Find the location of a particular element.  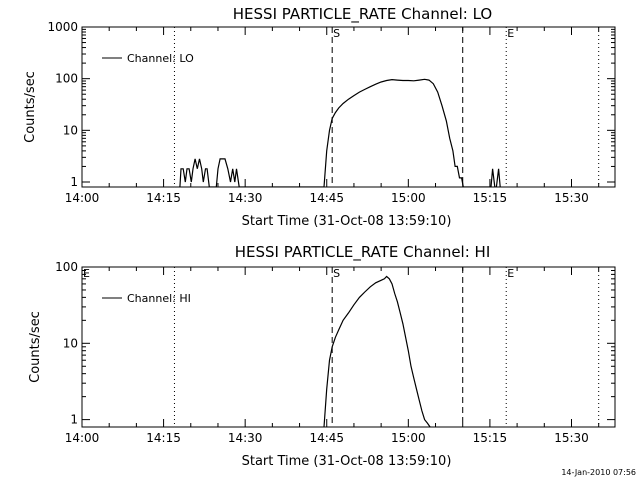

timestamp: 14-Jan-2010 07:56 is located at coordinates (598, 472).